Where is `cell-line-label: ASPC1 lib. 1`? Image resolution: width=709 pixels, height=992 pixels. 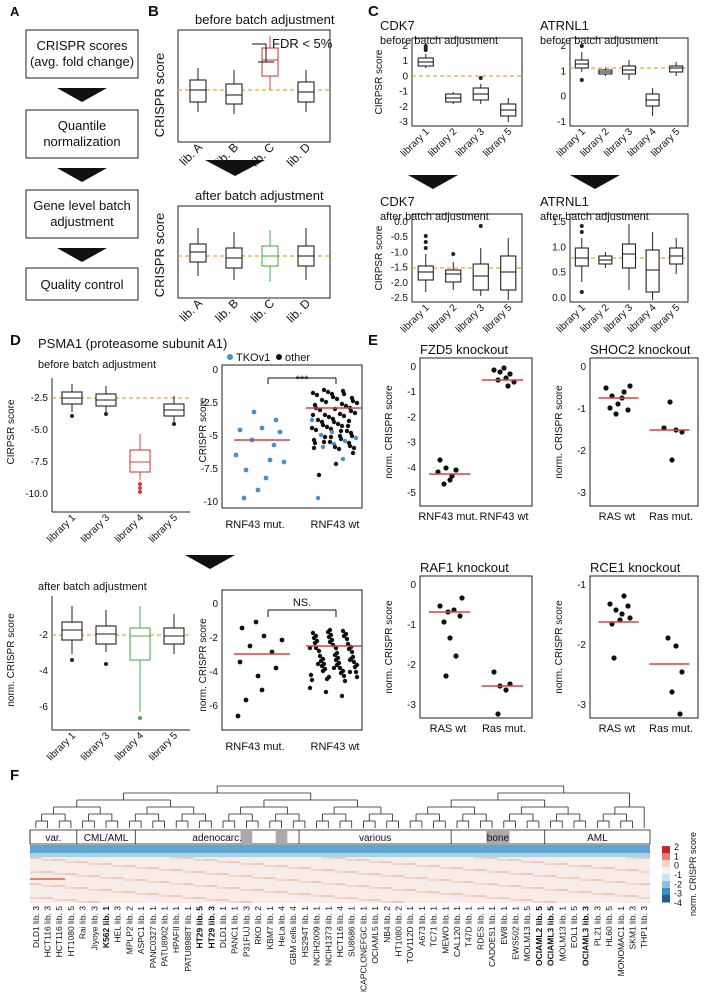
cell-line-label: ASPC1 lib. 1 is located at coordinates (141, 930).